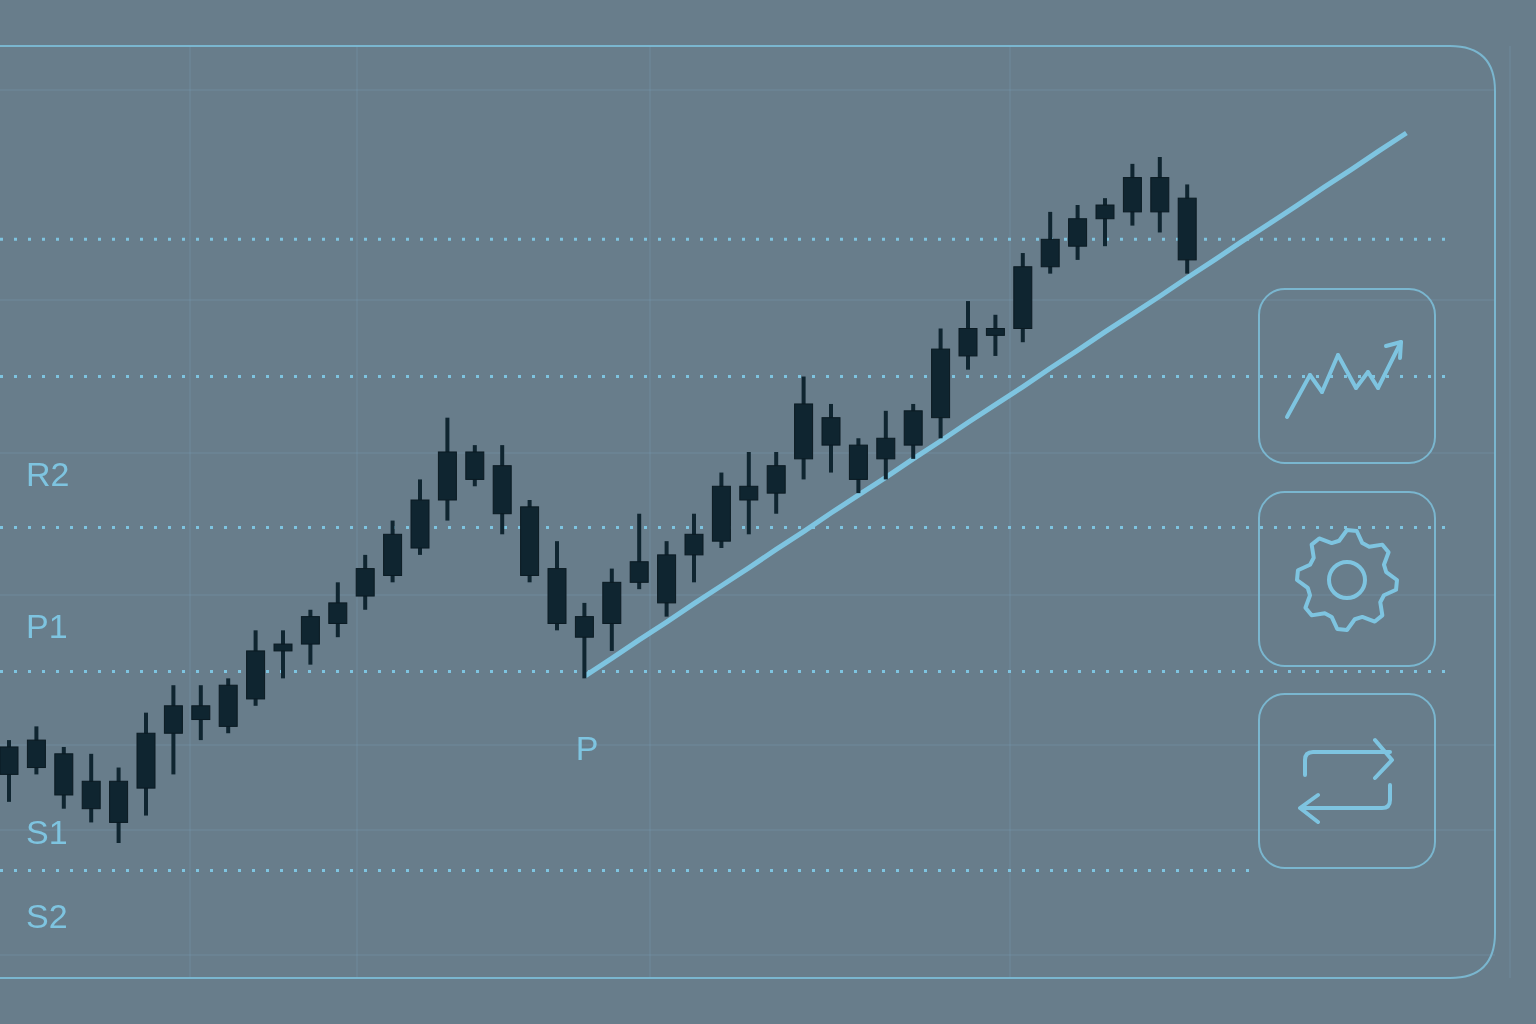 Image resolution: width=1536 pixels, height=1024 pixels. Describe the element at coordinates (47, 832) in the screenshot. I see `annotation: S1` at that location.